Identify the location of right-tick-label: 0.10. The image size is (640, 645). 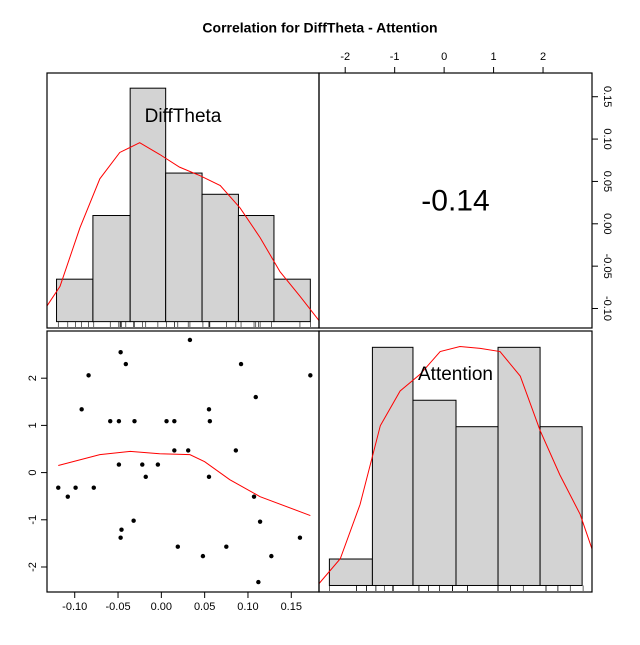
(607, 138).